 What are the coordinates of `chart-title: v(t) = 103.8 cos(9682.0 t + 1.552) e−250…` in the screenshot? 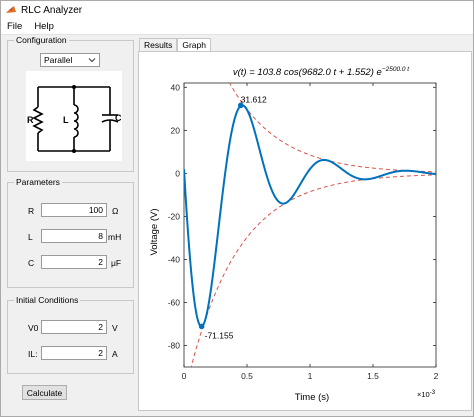 It's located at (321, 72).